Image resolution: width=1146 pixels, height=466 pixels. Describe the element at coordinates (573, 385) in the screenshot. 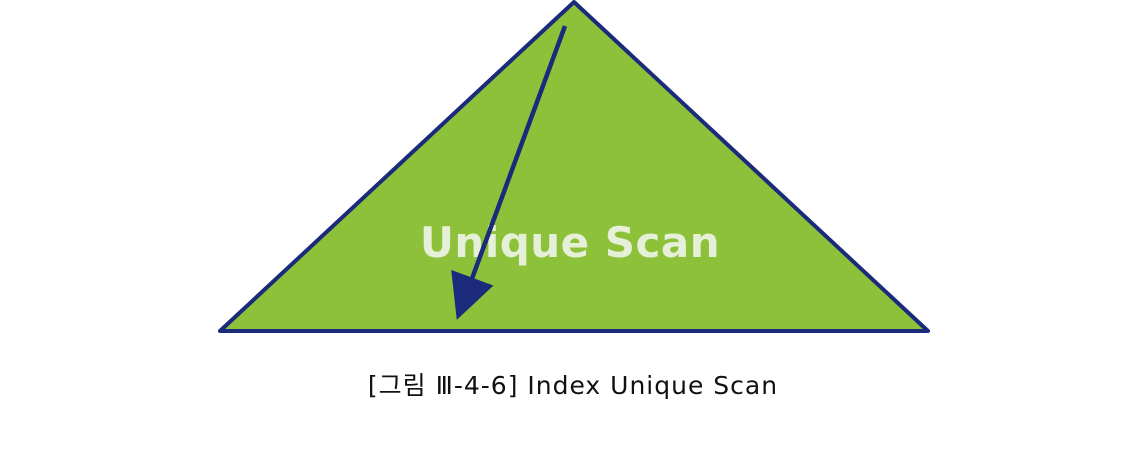

I see `figure-caption: [그림 Ⅲ-4-6] Index Unique Scan` at that location.